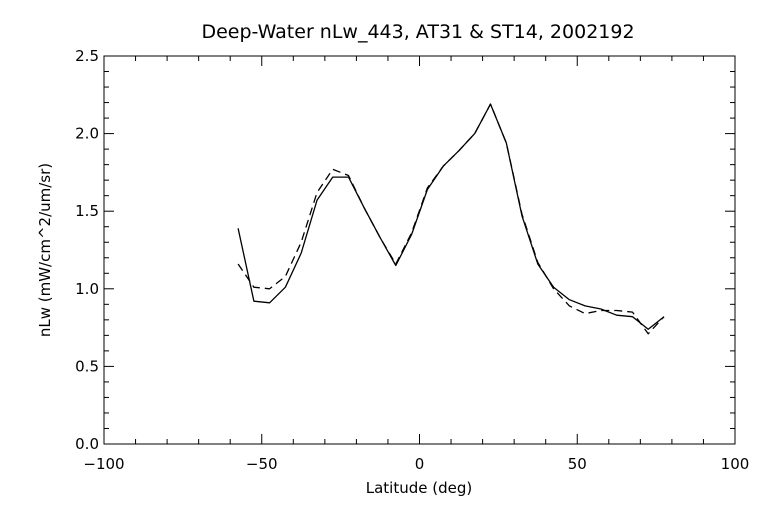  I want to click on y-axis-label: nLw (mW/cm^2/um/sr), so click(45, 250).